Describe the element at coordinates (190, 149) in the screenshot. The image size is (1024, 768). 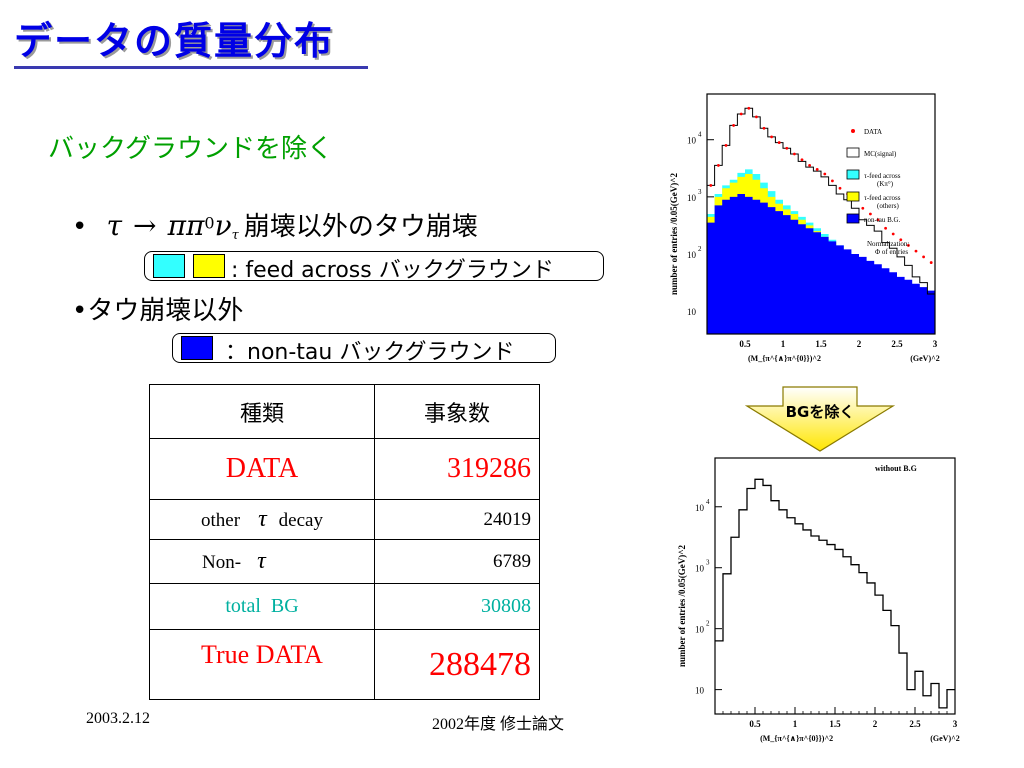
I see `section-subtitle: バックグラウンドを除く` at that location.